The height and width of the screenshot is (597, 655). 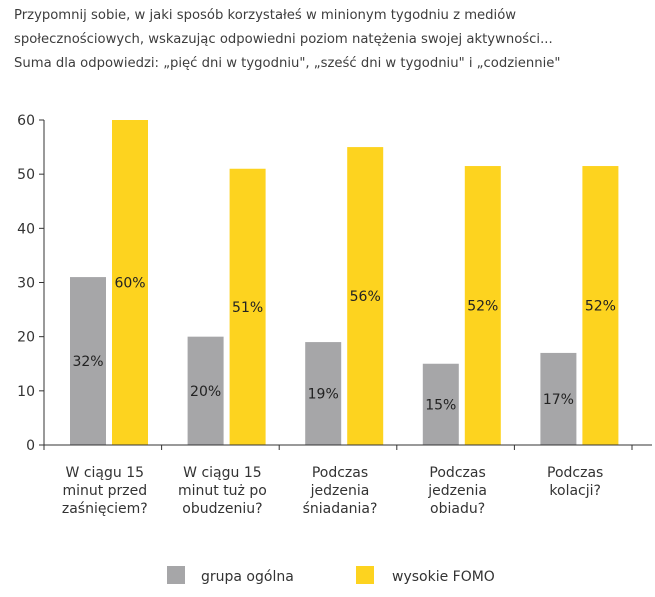 What do you see at coordinates (104, 491) in the screenshot?
I see `x-category-label: minut przed` at bounding box center [104, 491].